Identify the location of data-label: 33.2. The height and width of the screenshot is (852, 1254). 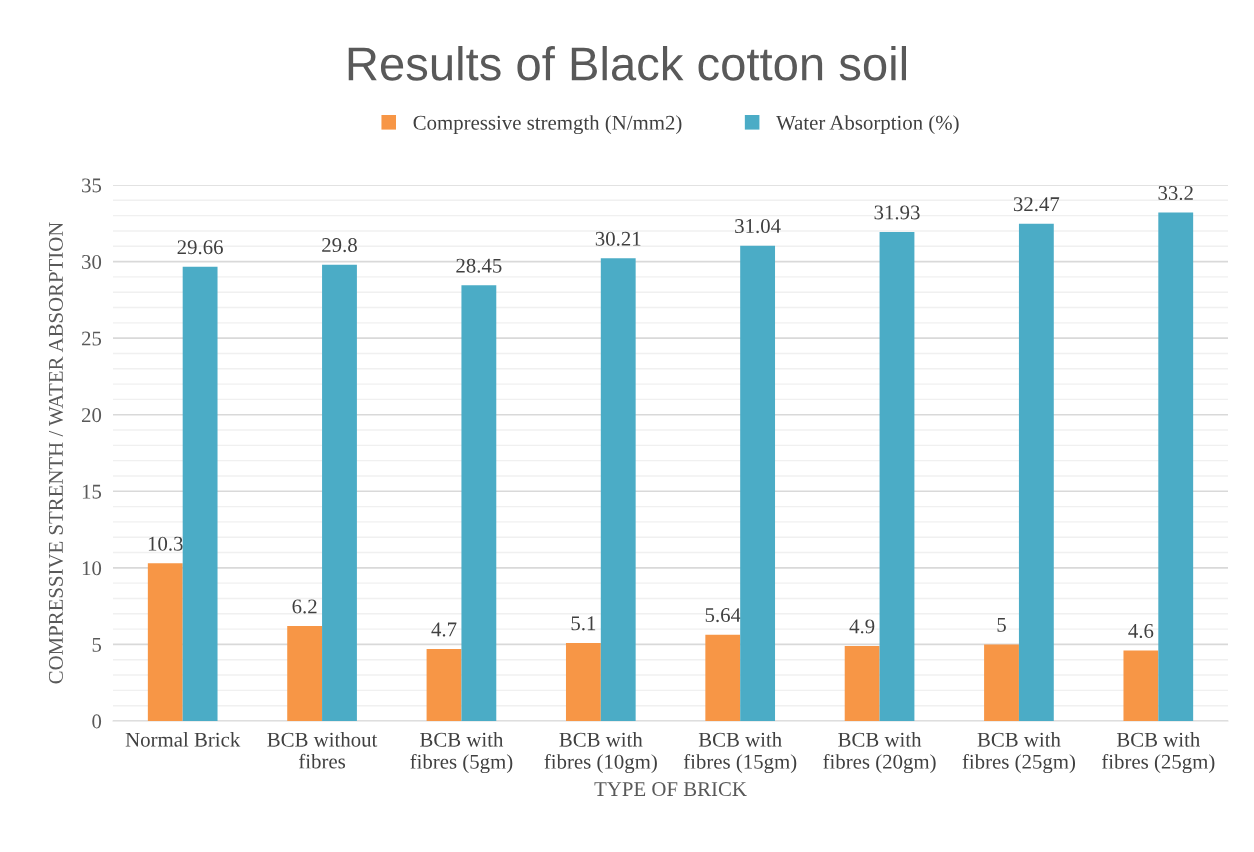
(1175, 193).